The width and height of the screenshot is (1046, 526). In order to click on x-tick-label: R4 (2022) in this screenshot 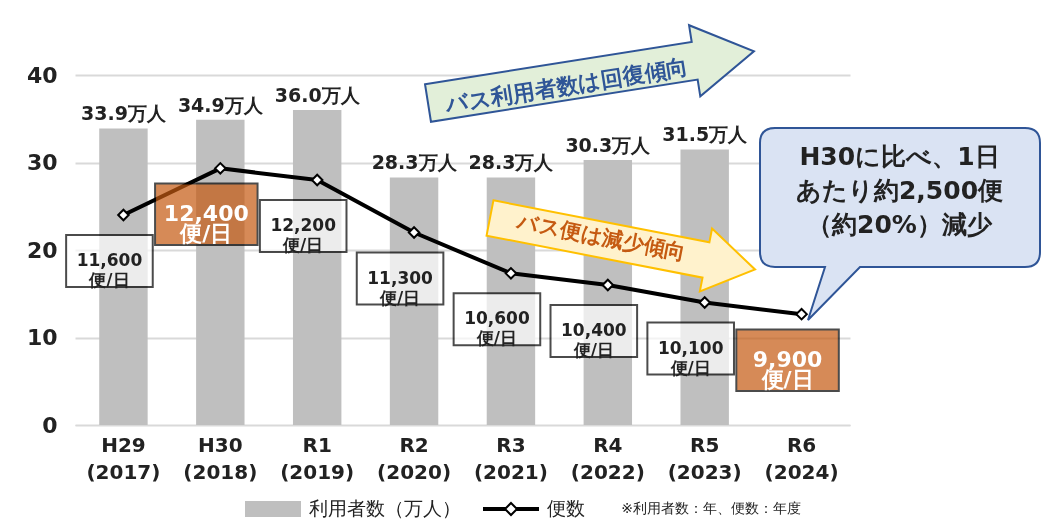, I will do `click(607, 458)`.